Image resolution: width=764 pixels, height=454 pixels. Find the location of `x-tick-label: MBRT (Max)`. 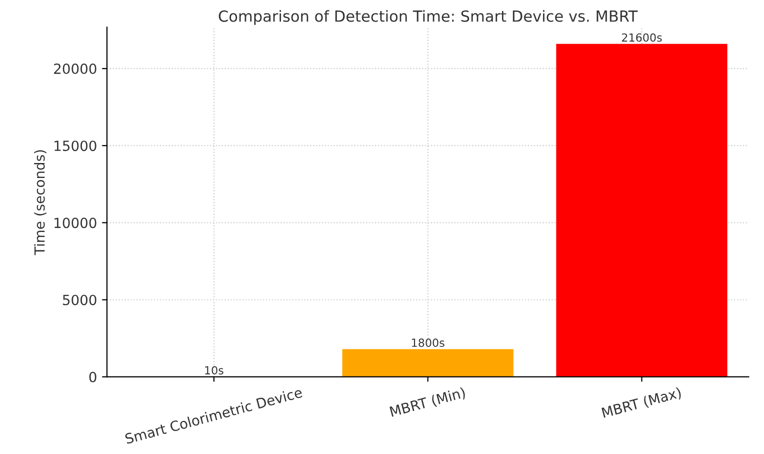

x-tick-label: MBRT (Max) is located at coordinates (641, 403).